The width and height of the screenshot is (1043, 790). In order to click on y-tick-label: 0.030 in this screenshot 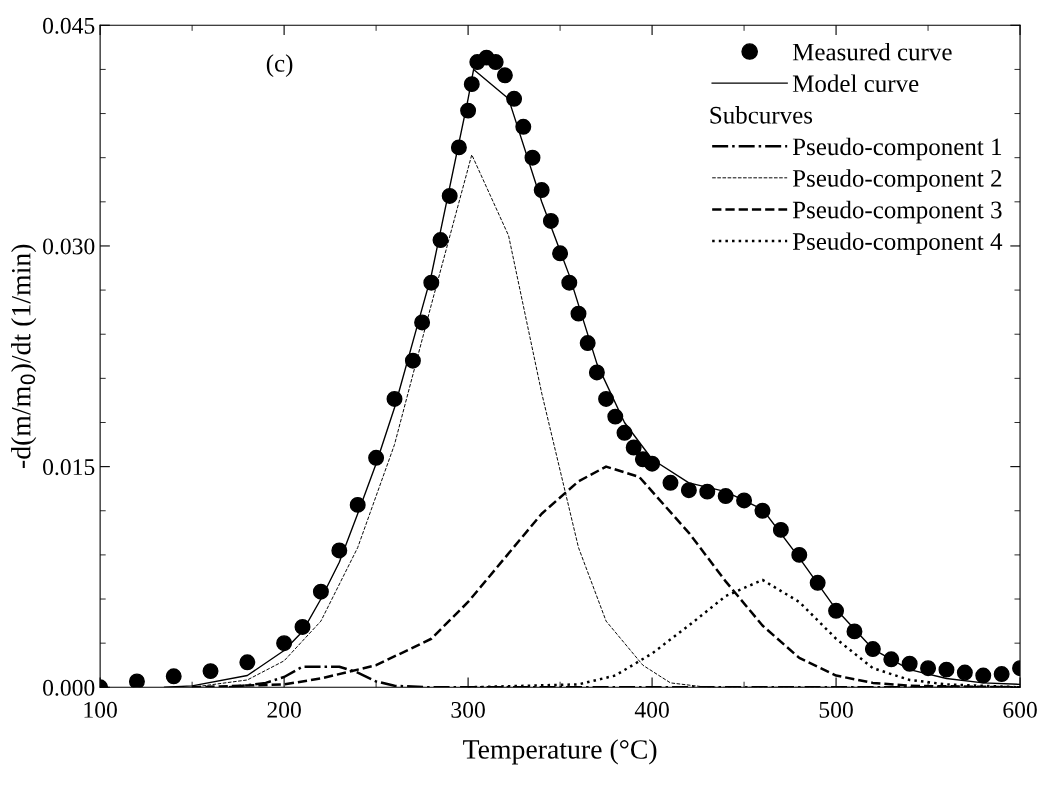, I will do `click(69, 246)`.